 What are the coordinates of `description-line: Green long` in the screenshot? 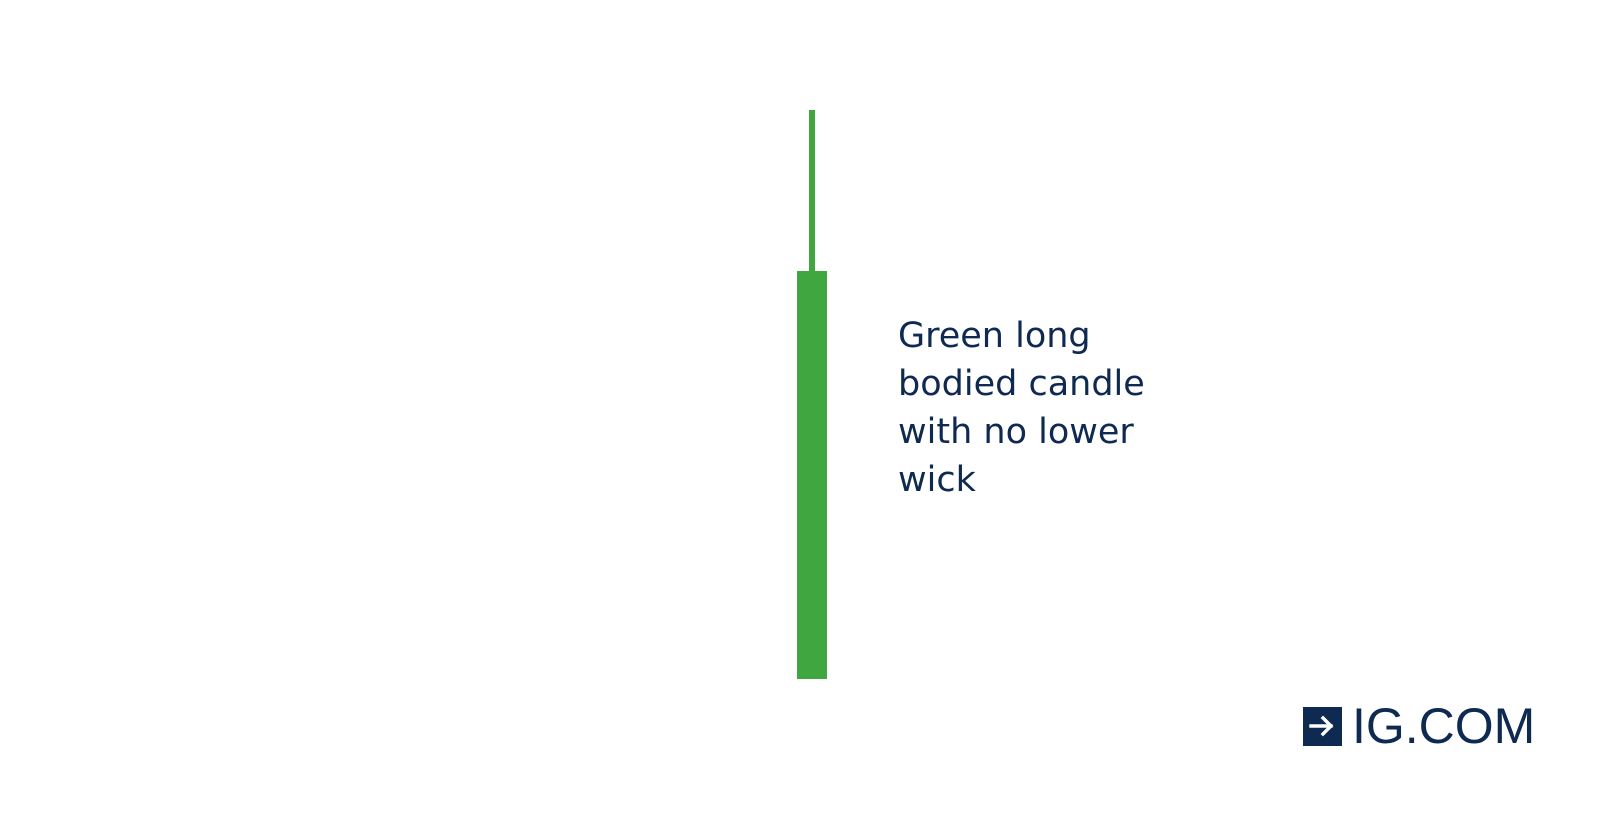 It's located at (994, 336).